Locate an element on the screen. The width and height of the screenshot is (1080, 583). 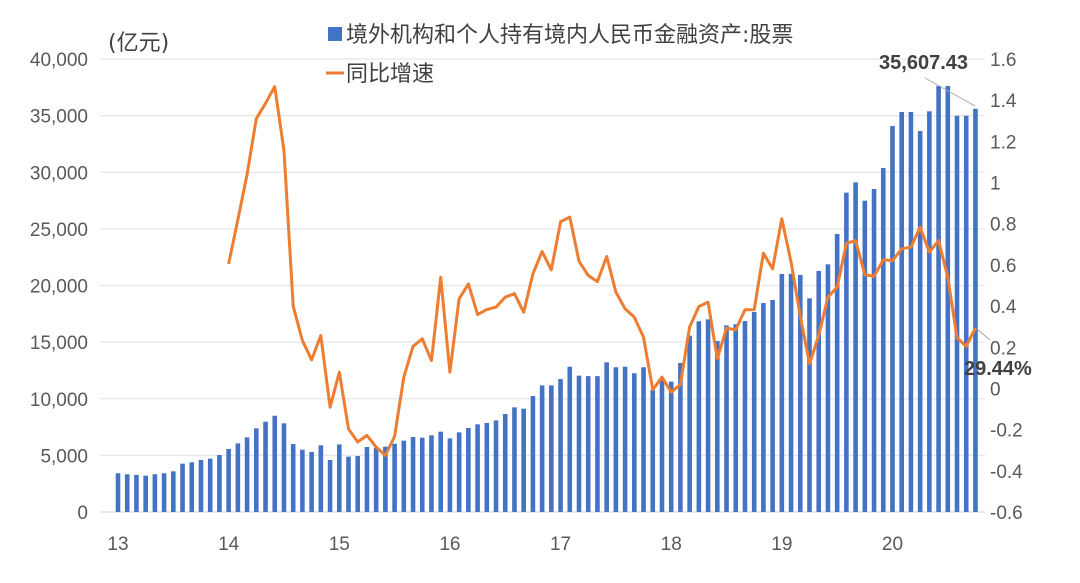
left-tick-label: 40,000 is located at coordinates (59, 60).